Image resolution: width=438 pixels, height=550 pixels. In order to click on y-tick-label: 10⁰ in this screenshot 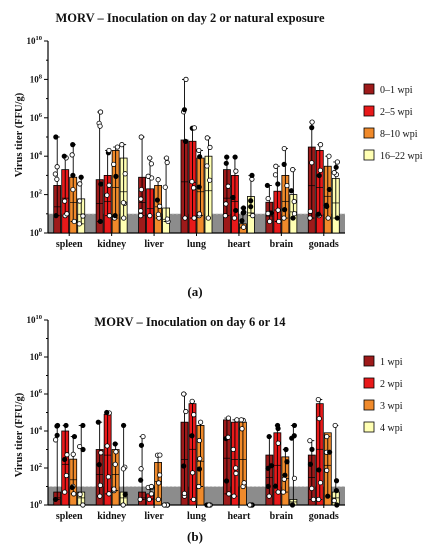, I will do `click(36, 504)`.